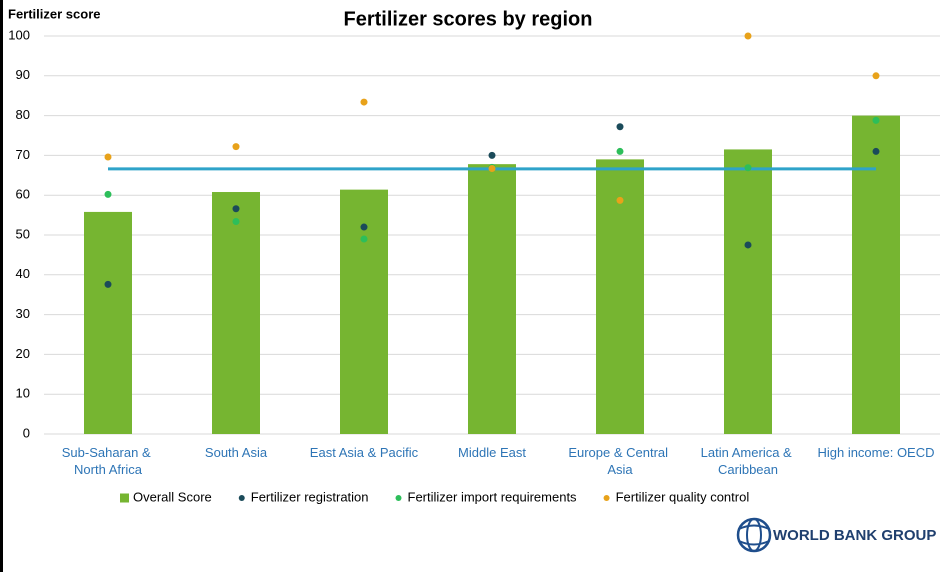 The width and height of the screenshot is (940, 572). What do you see at coordinates (19, 34) in the screenshot?
I see `y-tick-label: 100` at bounding box center [19, 34].